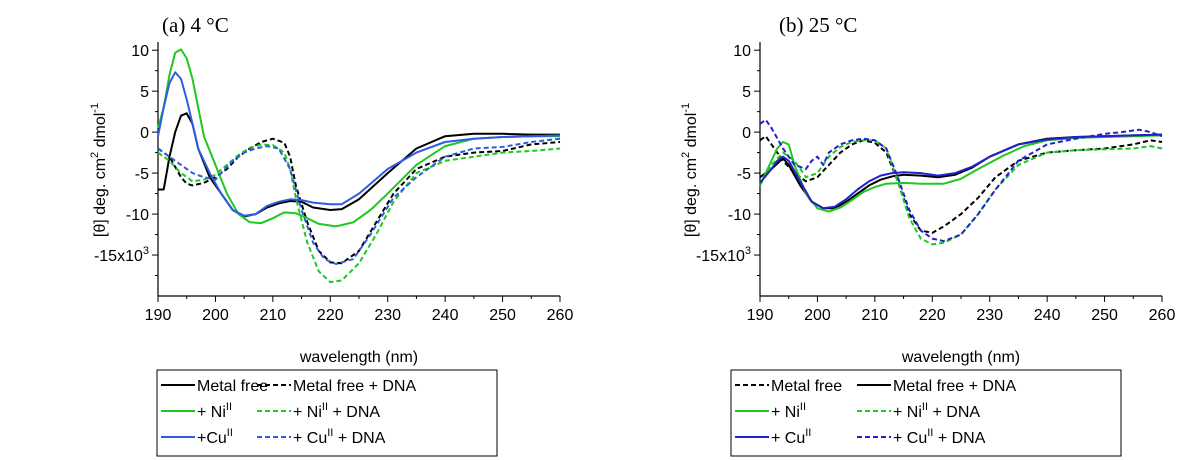 The height and width of the screenshot is (460, 1181). What do you see at coordinates (215, 437) in the screenshot?
I see `legend-entry: +CuII` at bounding box center [215, 437].